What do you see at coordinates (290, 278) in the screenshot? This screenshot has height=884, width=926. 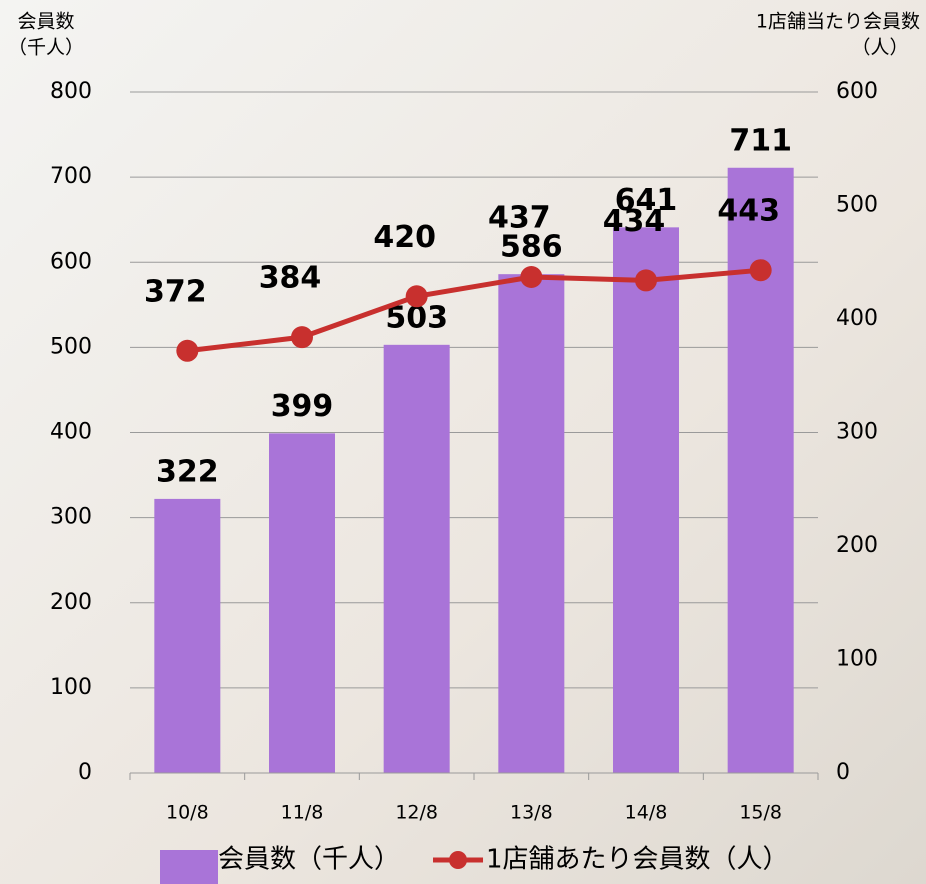 I see `line-value-label: 384` at bounding box center [290, 278].